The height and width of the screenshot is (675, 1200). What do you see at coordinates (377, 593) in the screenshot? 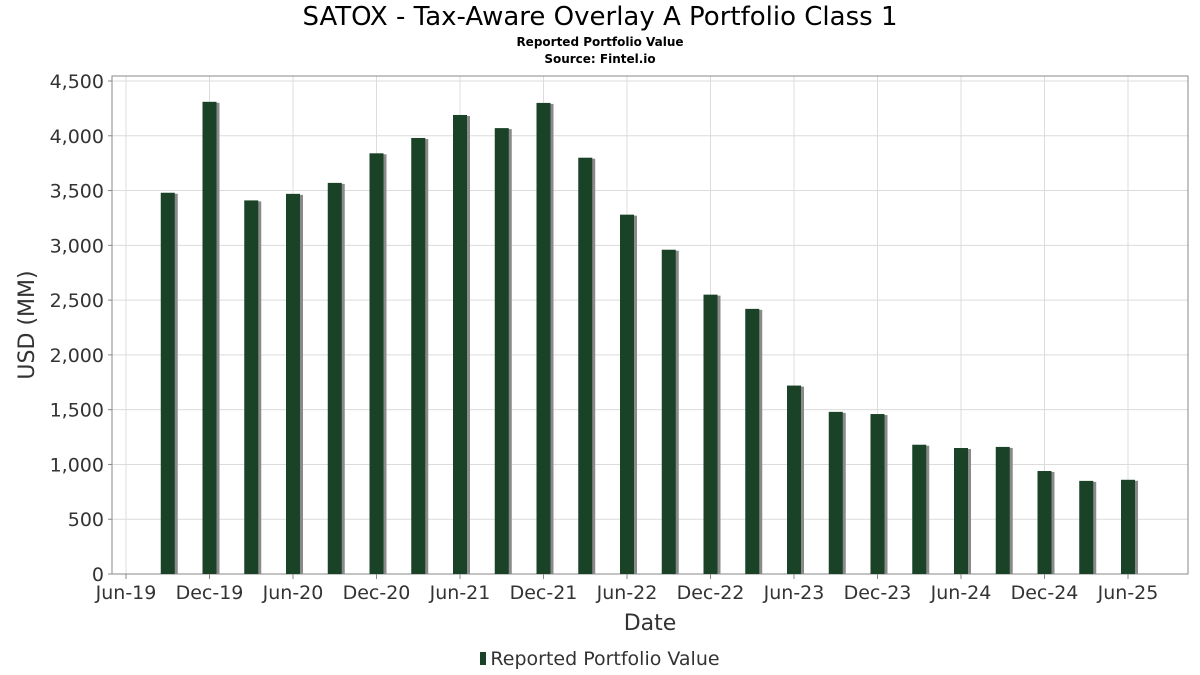
I see `x-tick-label: Dec-20` at bounding box center [377, 593].